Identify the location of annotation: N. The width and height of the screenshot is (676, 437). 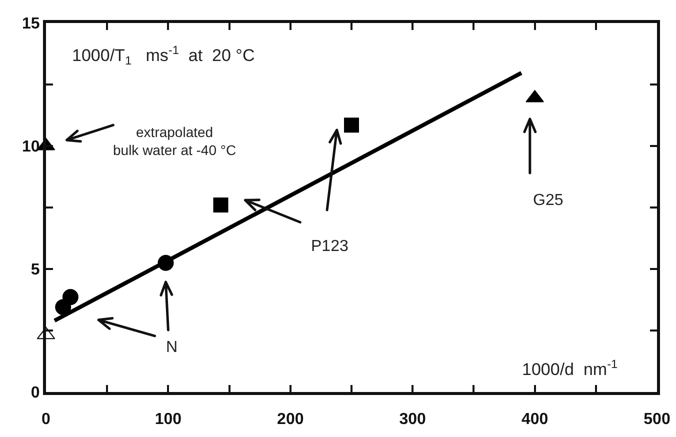
(172, 347).